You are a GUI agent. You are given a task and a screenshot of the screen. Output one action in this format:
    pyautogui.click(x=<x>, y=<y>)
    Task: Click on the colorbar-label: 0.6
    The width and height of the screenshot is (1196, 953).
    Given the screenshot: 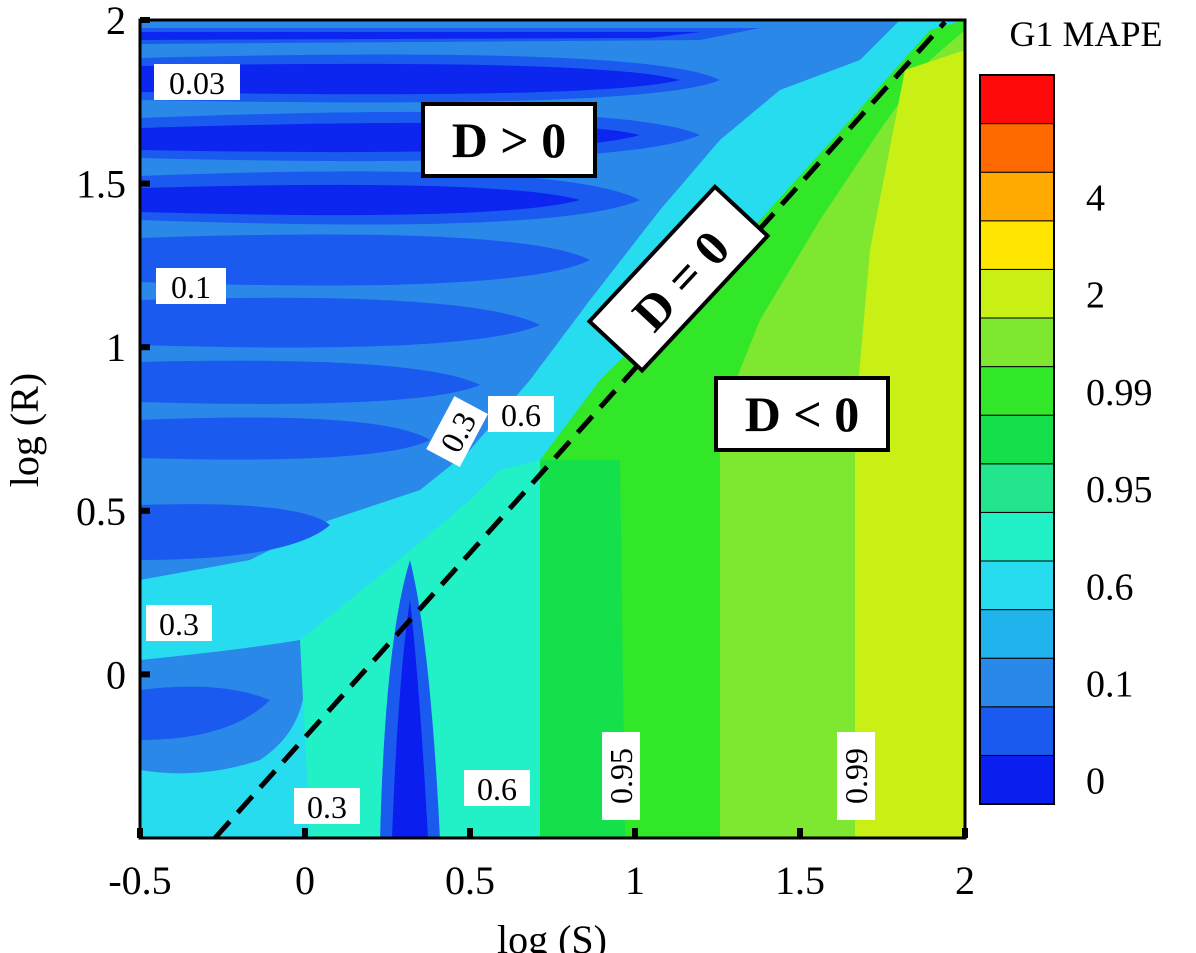 What is the action you would take?
    pyautogui.click(x=1110, y=587)
    